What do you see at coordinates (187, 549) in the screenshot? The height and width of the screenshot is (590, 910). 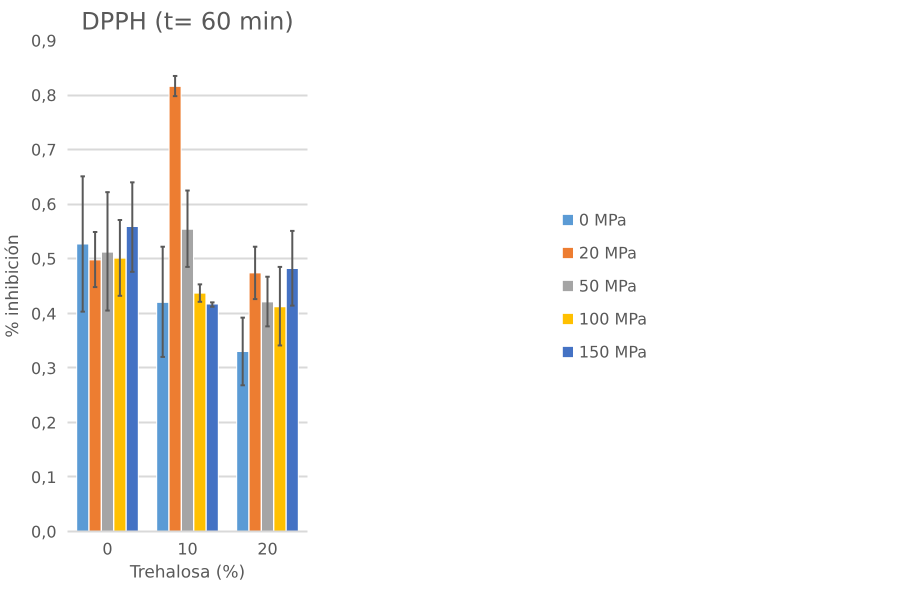 I see `x-tick-label: 10` at bounding box center [187, 549].